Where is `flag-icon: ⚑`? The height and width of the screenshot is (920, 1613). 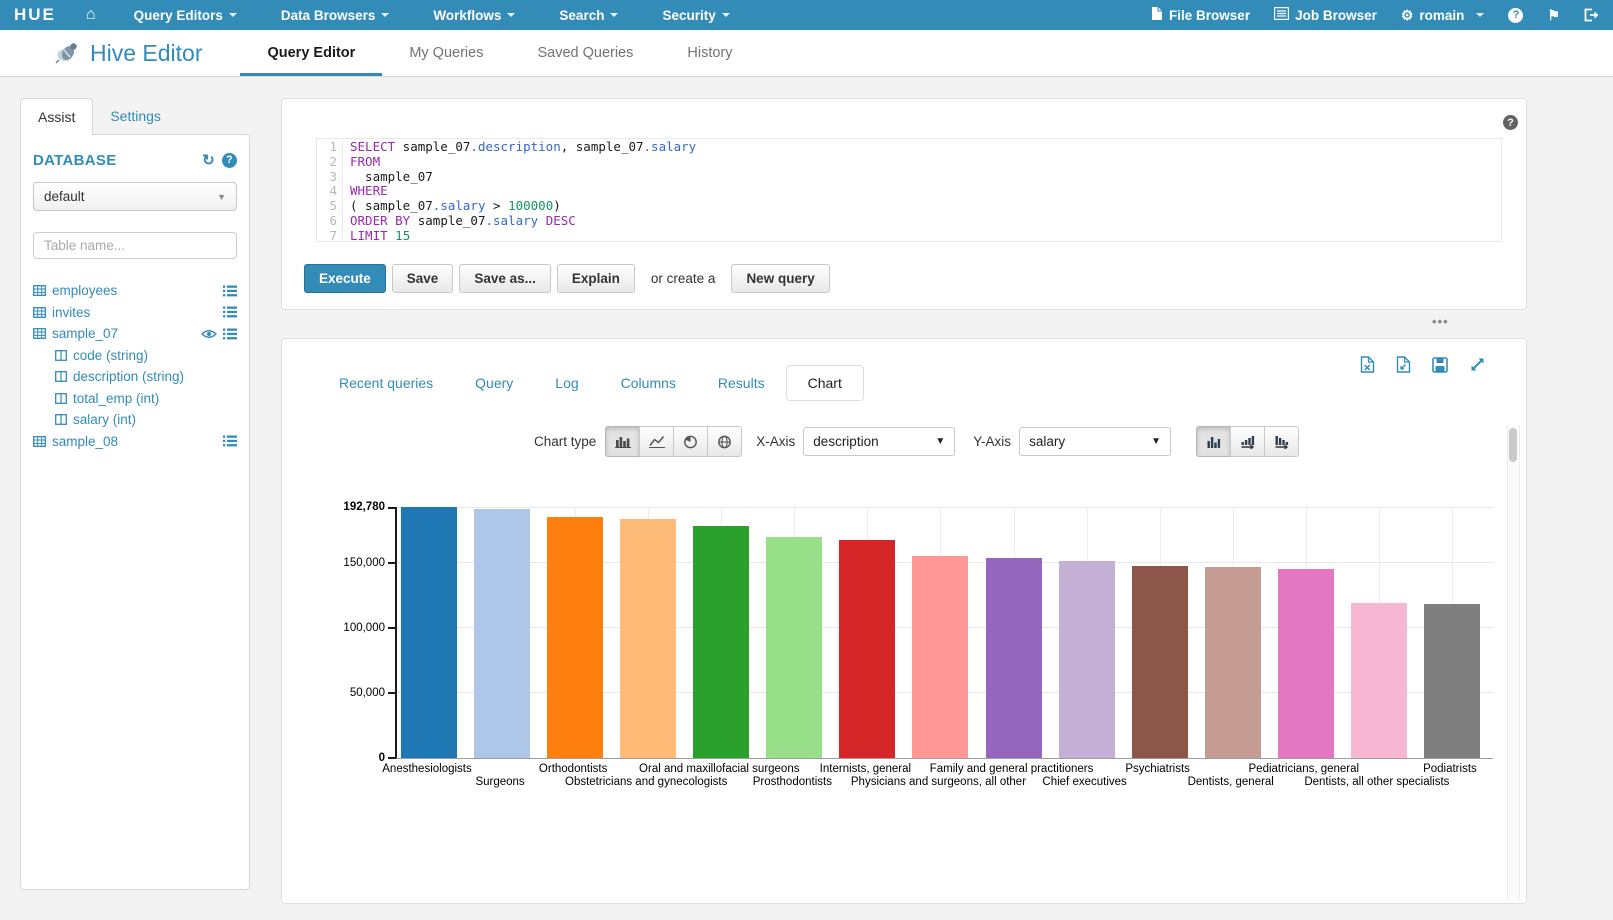 flag-icon: ⚑ is located at coordinates (1553, 14).